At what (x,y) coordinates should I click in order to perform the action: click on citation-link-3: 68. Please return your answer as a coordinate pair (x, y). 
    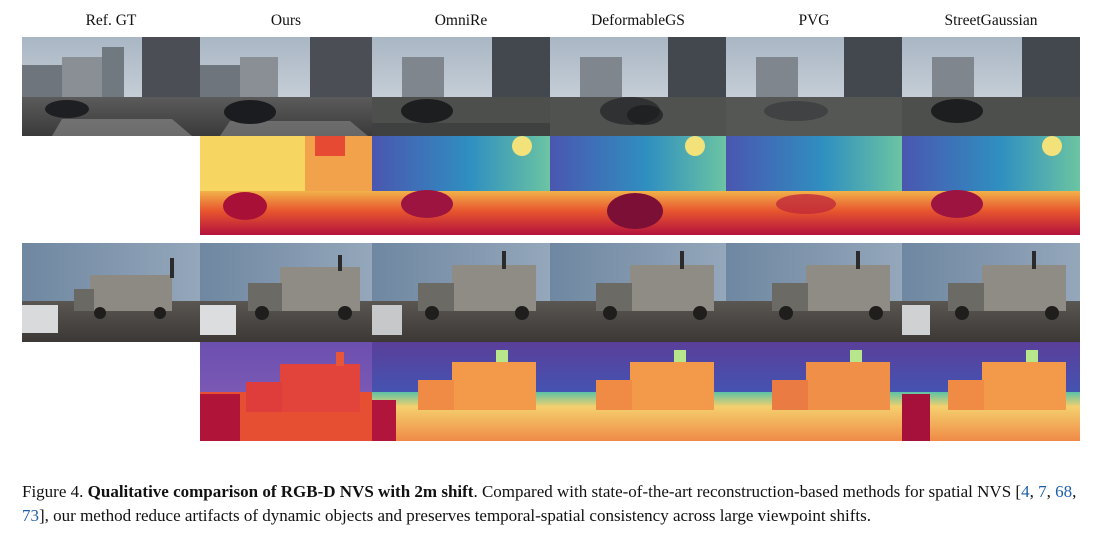
    Looking at the image, I should click on (1064, 491).